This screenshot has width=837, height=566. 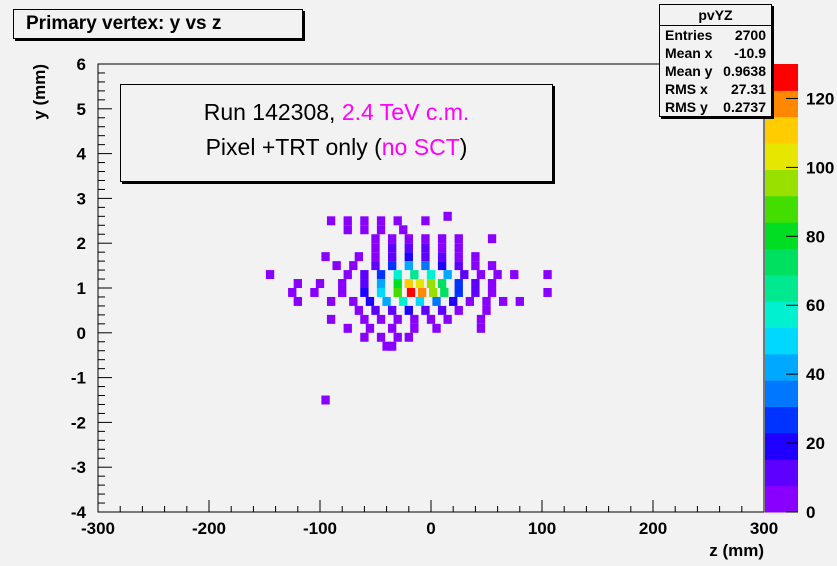 What do you see at coordinates (78, 422) in the screenshot?
I see `y-tick-label: -2` at bounding box center [78, 422].